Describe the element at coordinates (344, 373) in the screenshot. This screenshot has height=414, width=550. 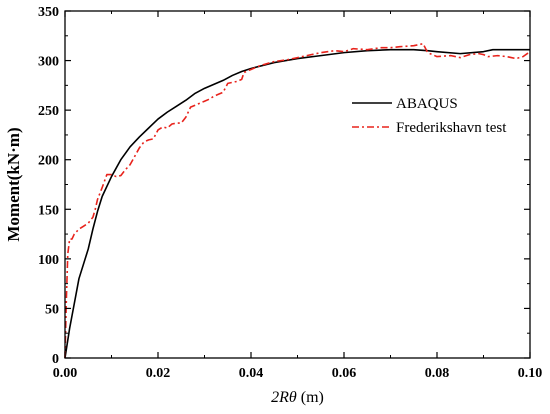
I see `x-tick-label: 0.06` at that location.